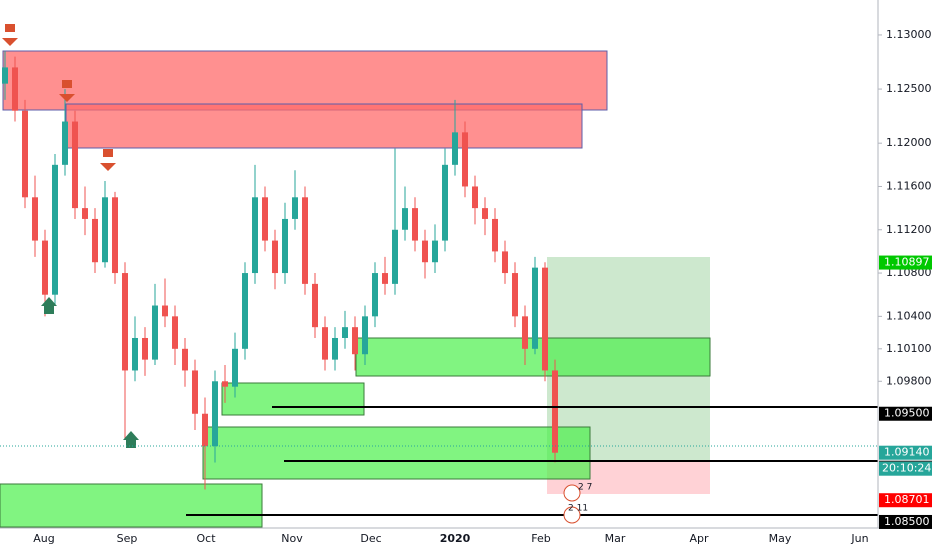 The image size is (932, 554). I want to click on x-tick-label: Aug, so click(43, 538).